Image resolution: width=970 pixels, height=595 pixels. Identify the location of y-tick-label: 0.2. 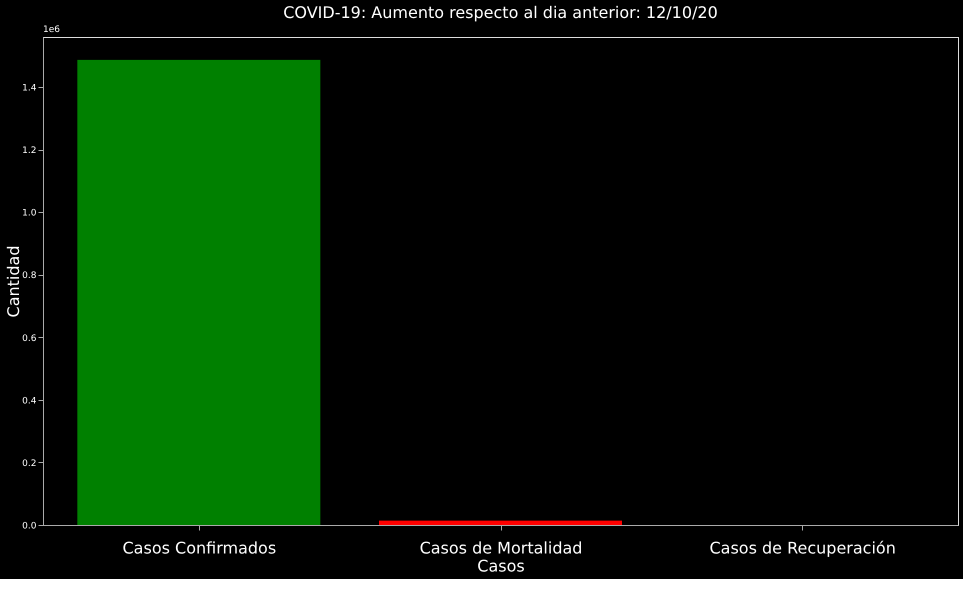
(29, 463).